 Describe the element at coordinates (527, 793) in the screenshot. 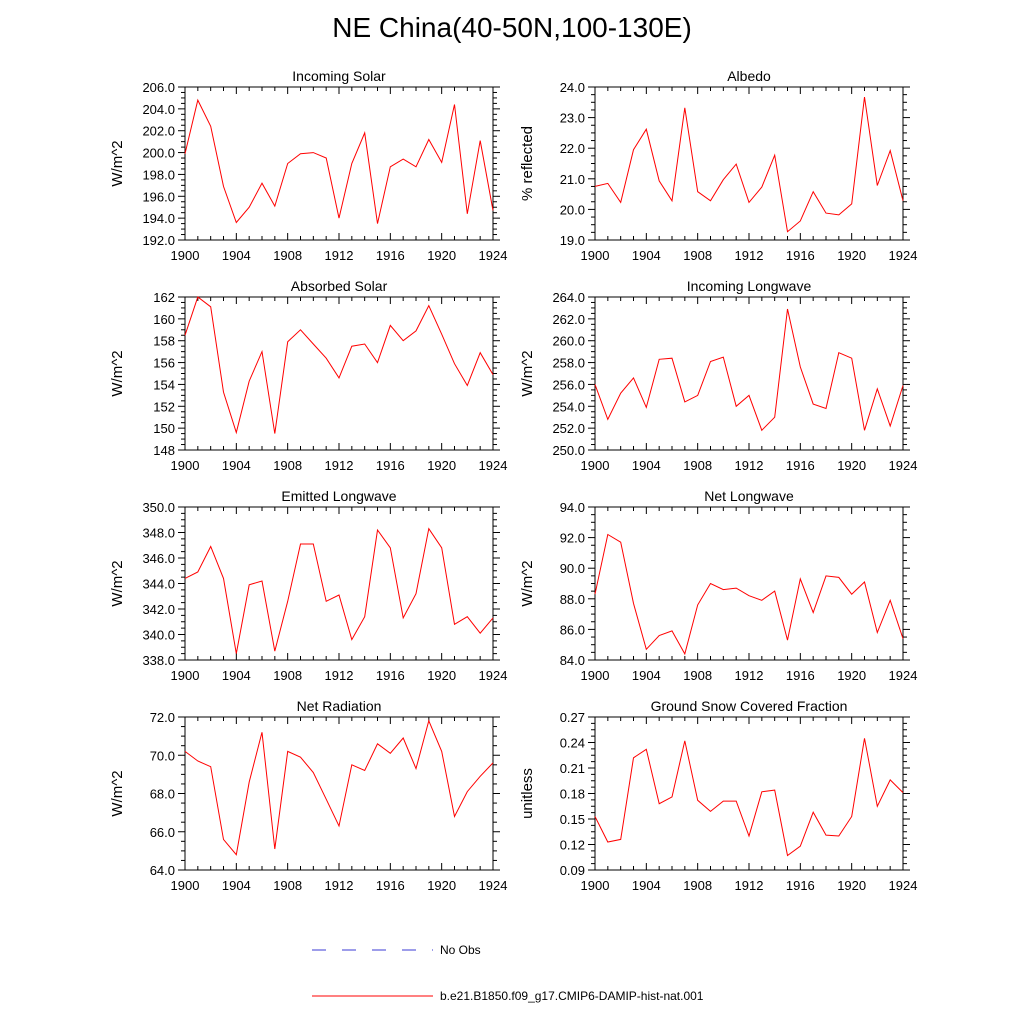

I see `y-axis-label: unitless` at that location.